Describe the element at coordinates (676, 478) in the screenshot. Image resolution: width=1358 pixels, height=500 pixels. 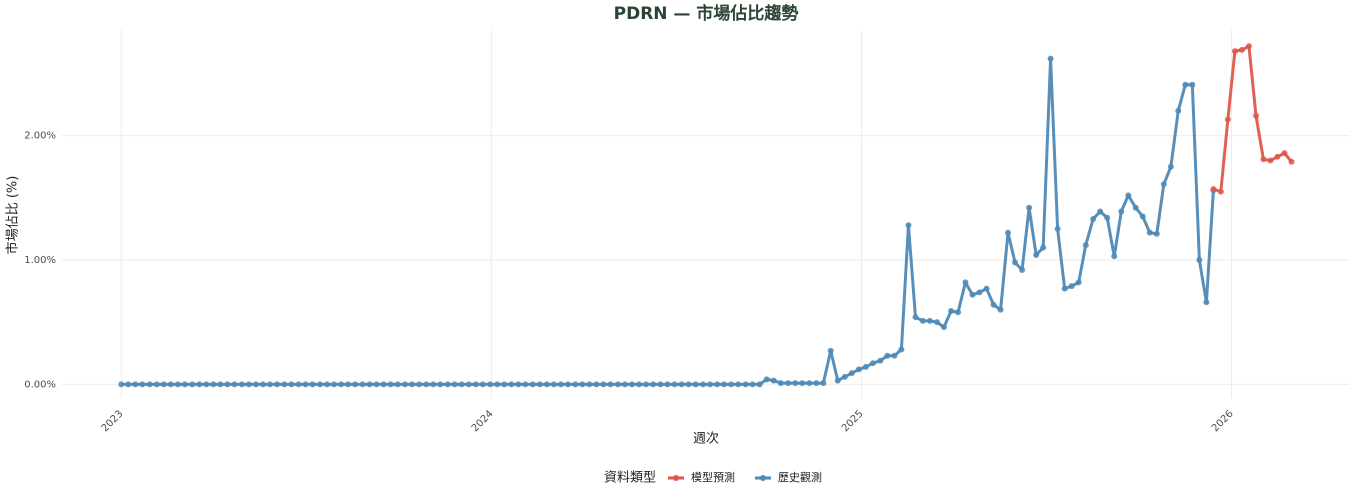
I see `legend-swatch` at that location.